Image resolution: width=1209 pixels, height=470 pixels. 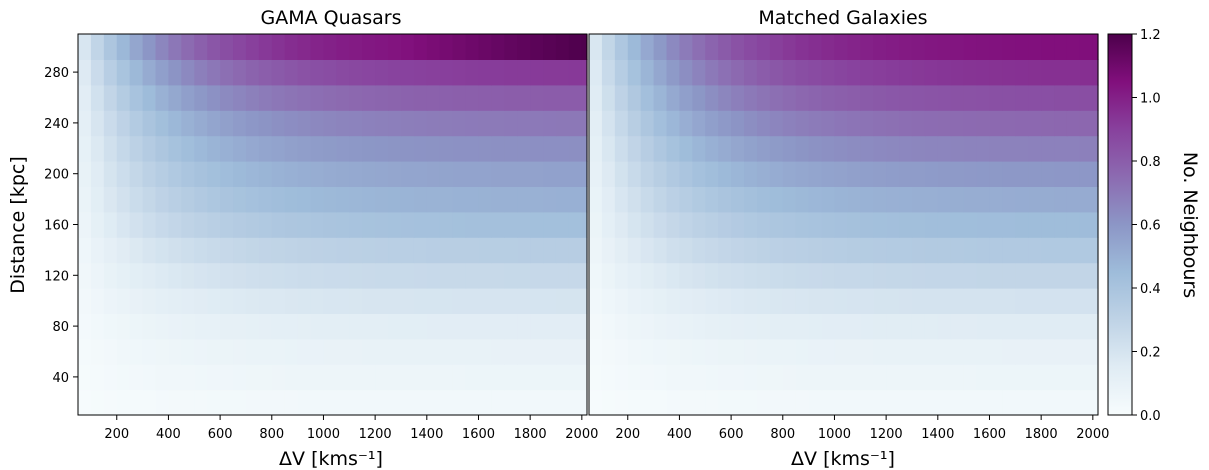 What do you see at coordinates (1150, 226) in the screenshot?
I see `colorbar-tick-label: 0.6` at bounding box center [1150, 226].